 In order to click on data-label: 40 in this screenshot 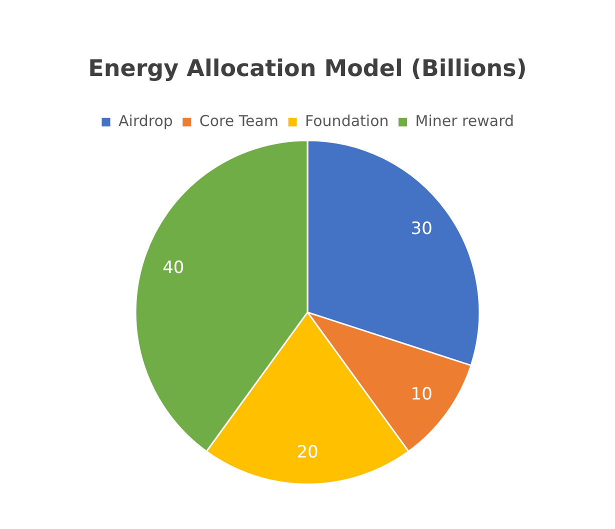, I will do `click(173, 268)`.